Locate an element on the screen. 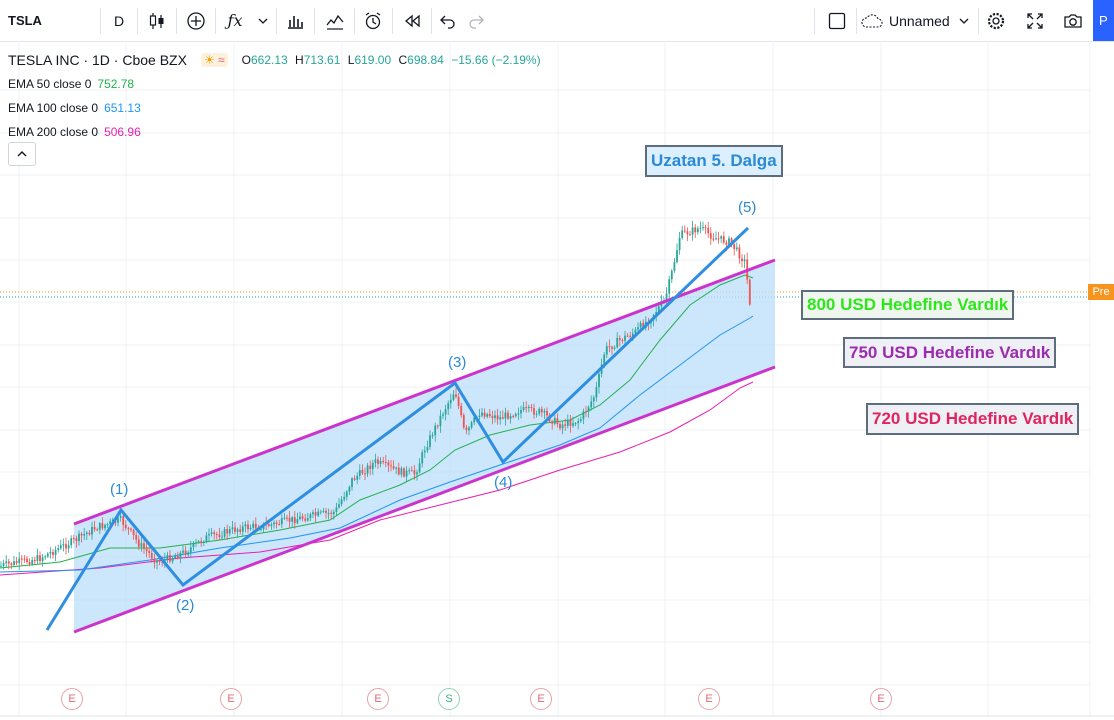 Image resolution: width=1114 pixels, height=720 pixels. wave-label-1: (1) is located at coordinates (119, 489).